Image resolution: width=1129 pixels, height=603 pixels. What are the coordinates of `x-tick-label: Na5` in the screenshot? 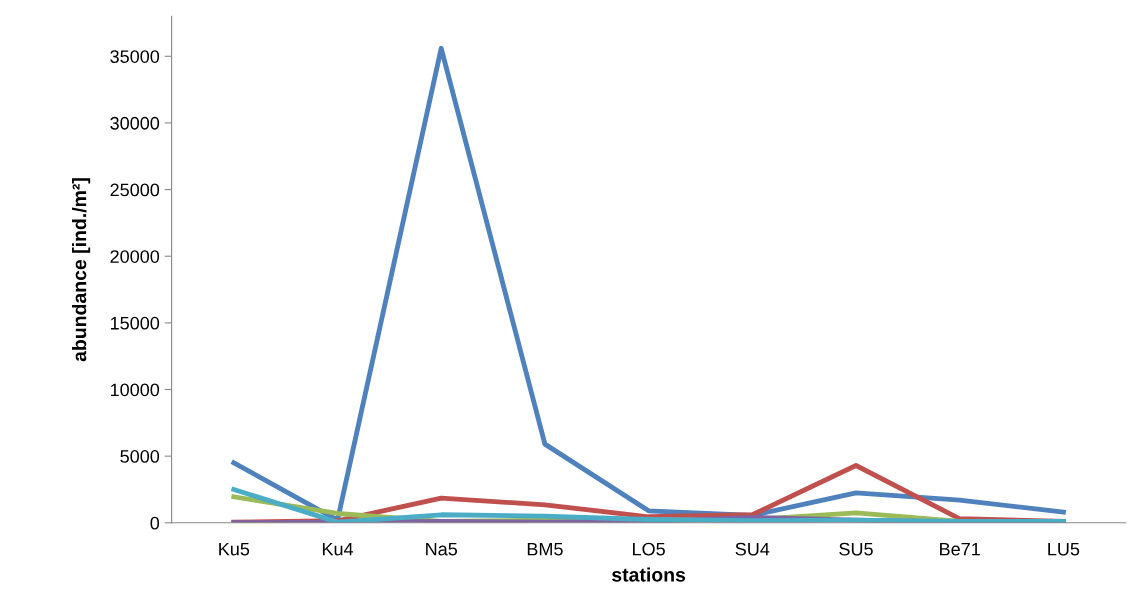 It's located at (442, 549).